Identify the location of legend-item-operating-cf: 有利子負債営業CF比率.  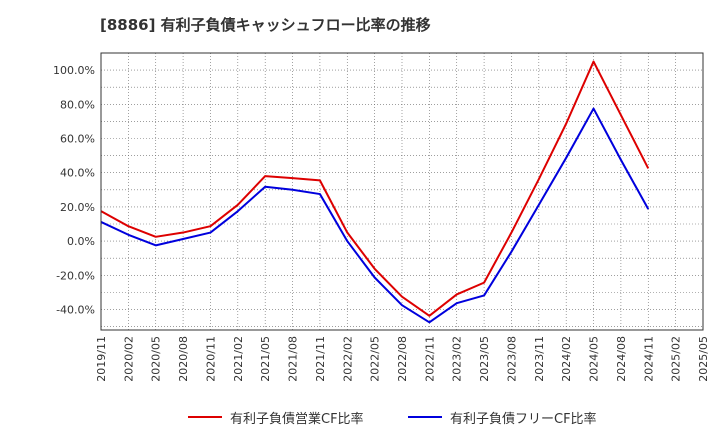
(276, 417).